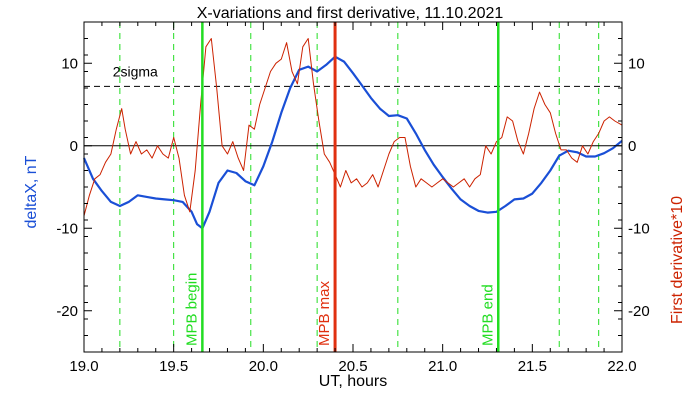 The height and width of the screenshot is (400, 700). I want to click on sigma-label: 2sigma, so click(135, 71).